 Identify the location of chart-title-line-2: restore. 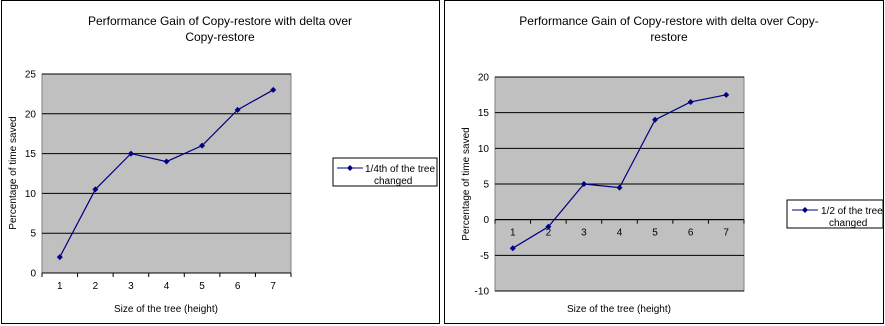
(669, 37).